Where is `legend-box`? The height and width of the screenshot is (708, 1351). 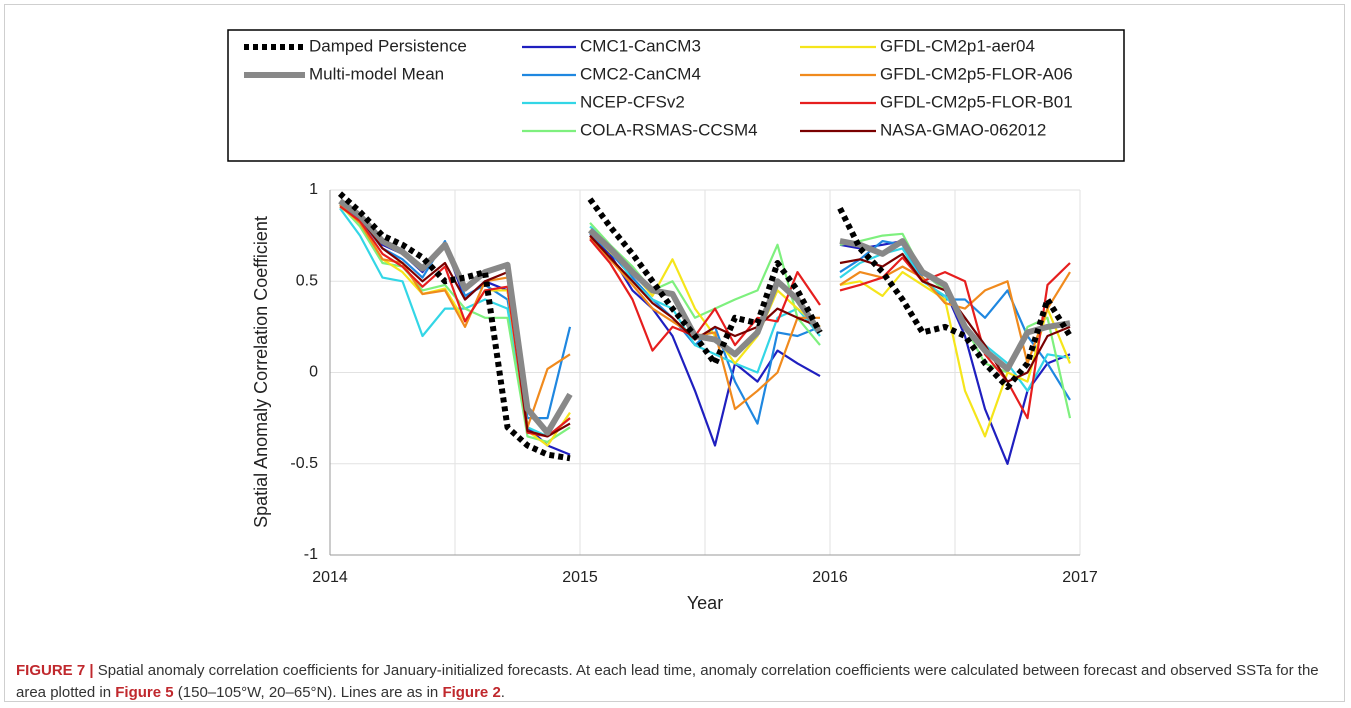 legend-box is located at coordinates (676, 95).